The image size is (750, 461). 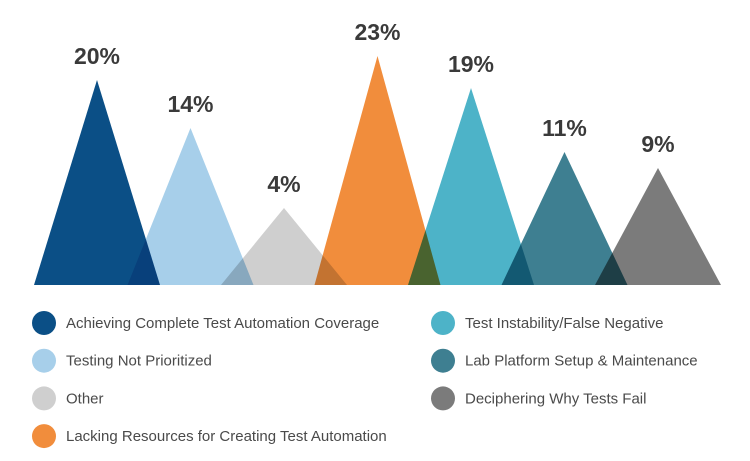 I want to click on value-label: 19%, so click(x=471, y=64).